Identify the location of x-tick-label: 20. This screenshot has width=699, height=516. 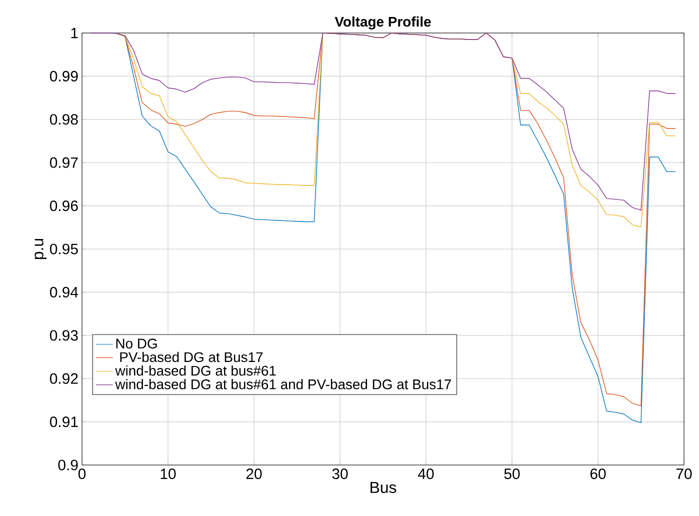
(254, 474).